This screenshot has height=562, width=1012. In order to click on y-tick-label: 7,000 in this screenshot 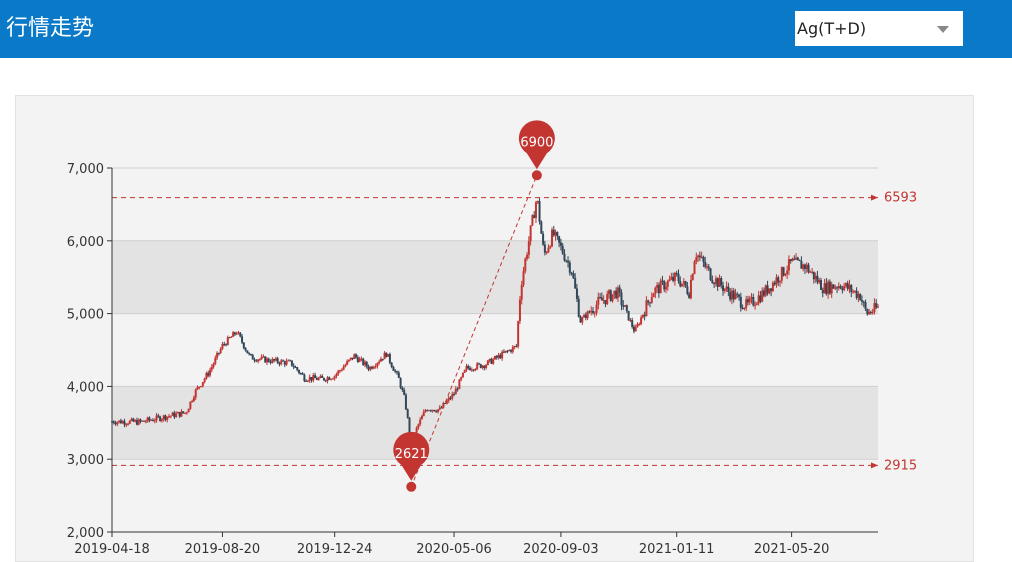, I will do `click(85, 169)`.